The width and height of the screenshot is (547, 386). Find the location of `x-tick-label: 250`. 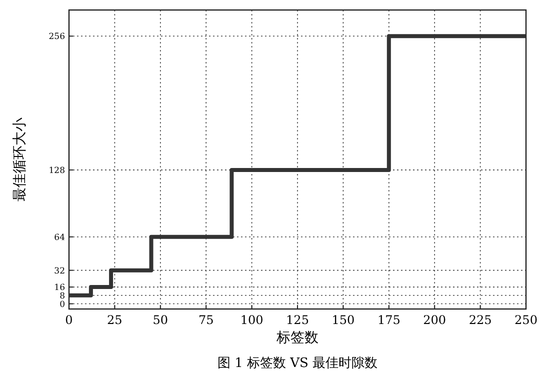

x-tick-label: 250 is located at coordinates (526, 320).